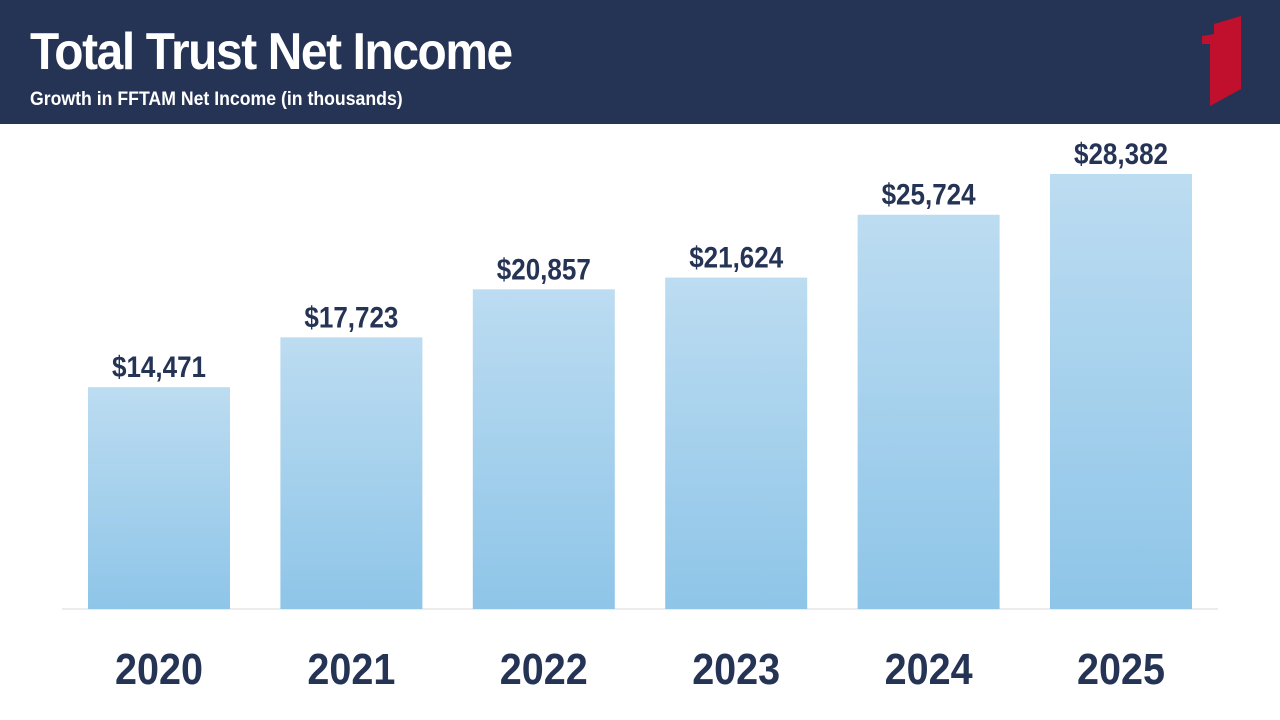 This screenshot has height=720, width=1280. Describe the element at coordinates (351, 317) in the screenshot. I see `data-label-2021: $17,723` at that location.